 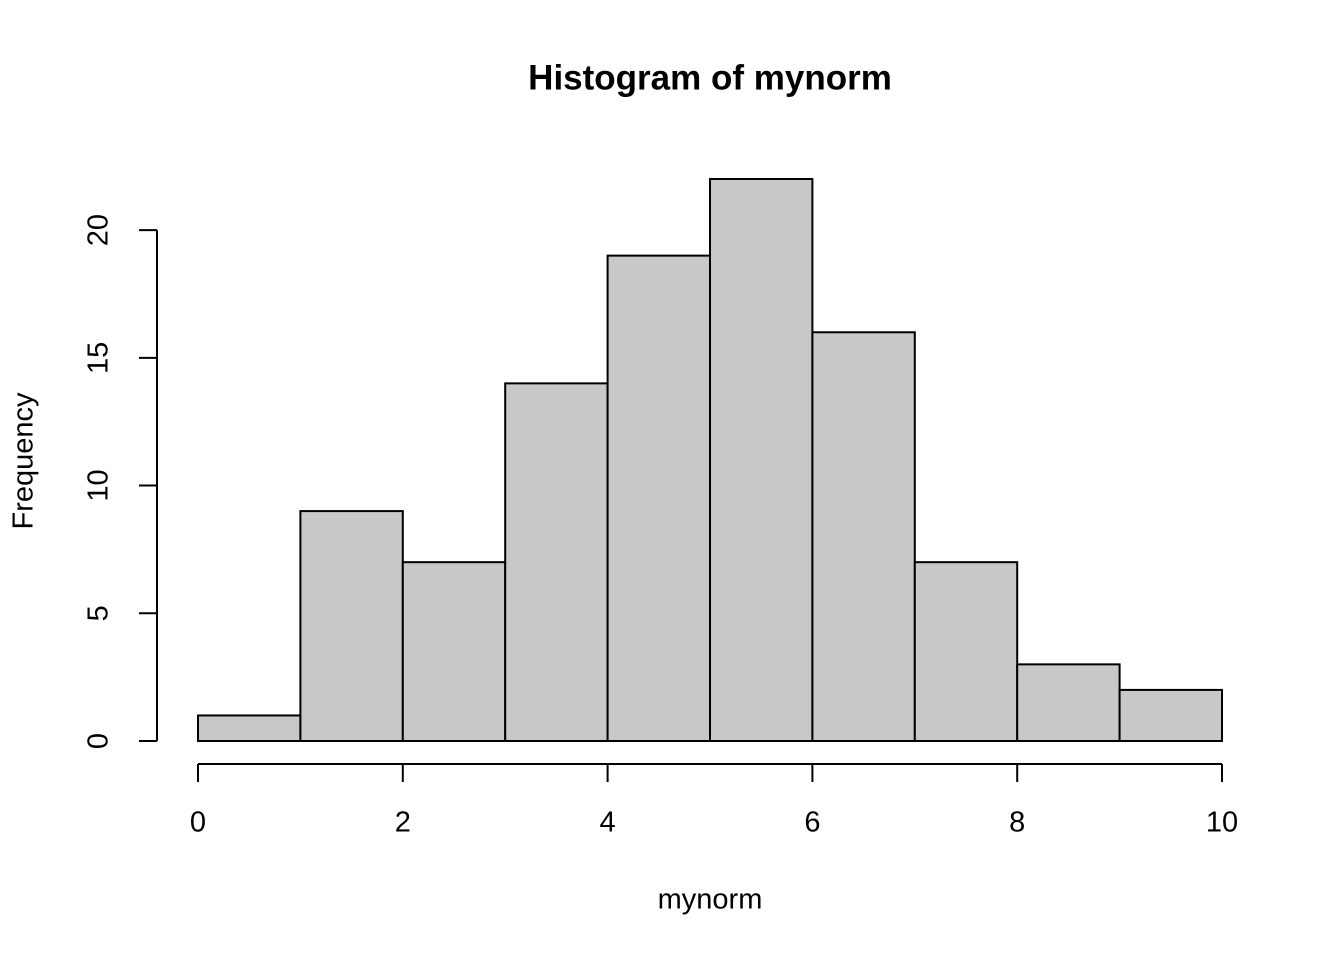 I want to click on x-tick-label: 2, so click(x=403, y=823).